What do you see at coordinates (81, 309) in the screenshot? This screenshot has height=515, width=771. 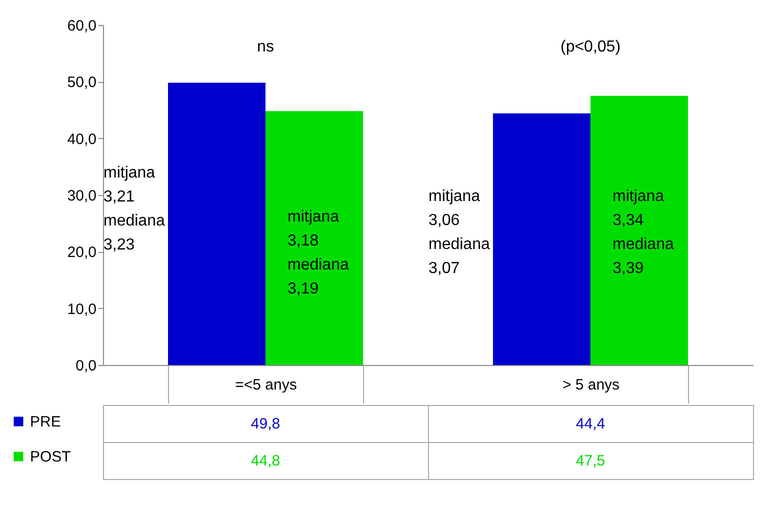 I see `y-tick-label: 10,0` at bounding box center [81, 309].